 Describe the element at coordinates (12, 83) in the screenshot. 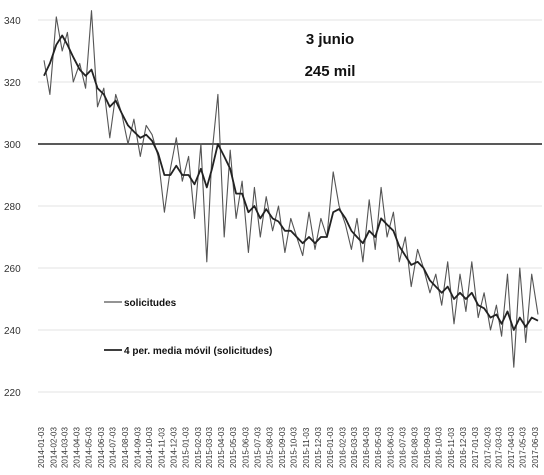

I see `y-tick-label: 320` at that location.